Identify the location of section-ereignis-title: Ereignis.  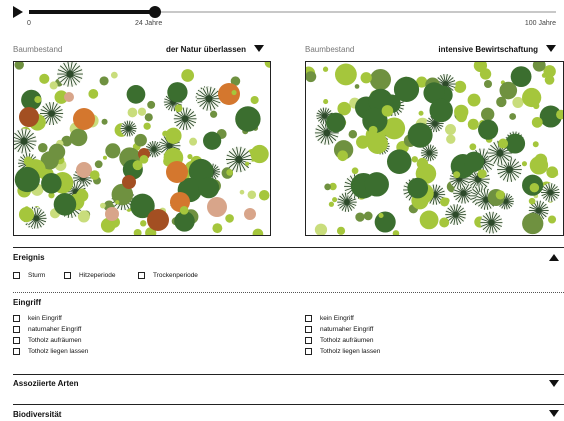
(29, 257).